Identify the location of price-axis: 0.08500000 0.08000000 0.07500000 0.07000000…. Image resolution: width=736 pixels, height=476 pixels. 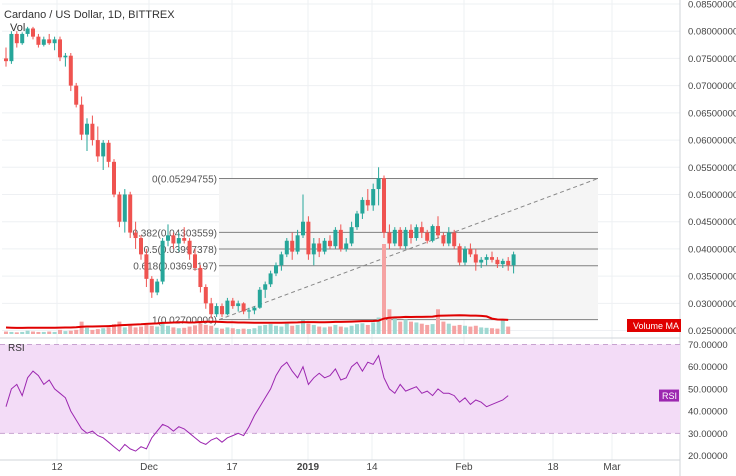
(681, 231).